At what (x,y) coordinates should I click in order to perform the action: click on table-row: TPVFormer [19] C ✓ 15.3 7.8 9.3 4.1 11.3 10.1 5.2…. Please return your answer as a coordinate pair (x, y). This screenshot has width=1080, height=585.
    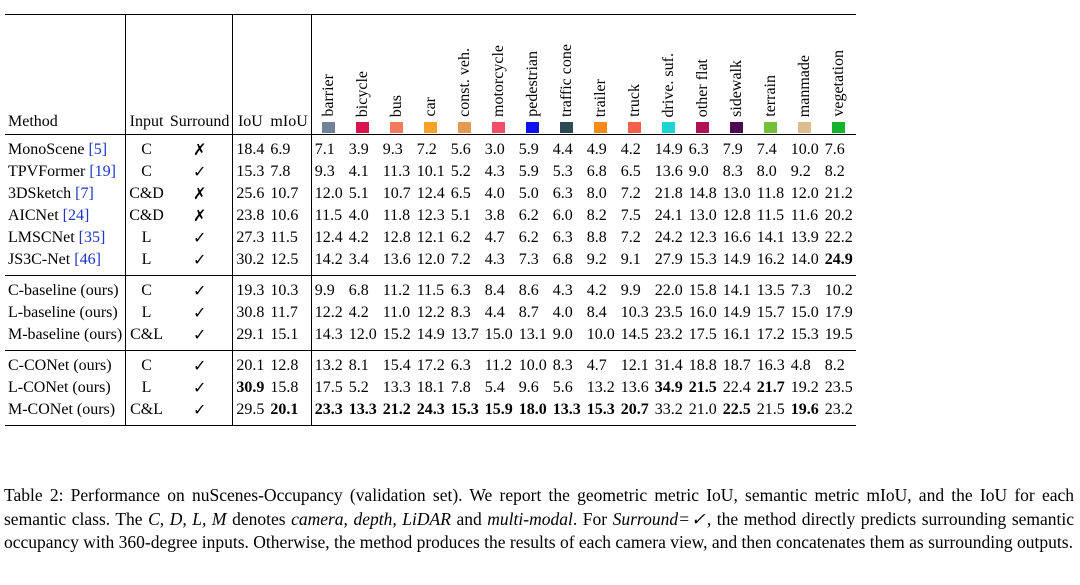
    Looking at the image, I should click on (430, 172).